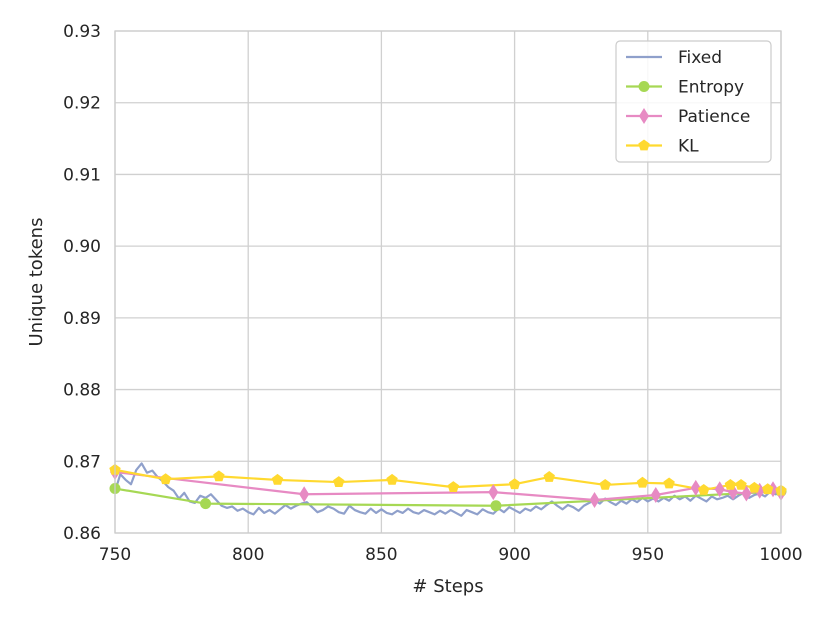 This screenshot has height=623, width=830. Describe the element at coordinates (688, 147) in the screenshot. I see `legend-label-kl: KL` at that location.